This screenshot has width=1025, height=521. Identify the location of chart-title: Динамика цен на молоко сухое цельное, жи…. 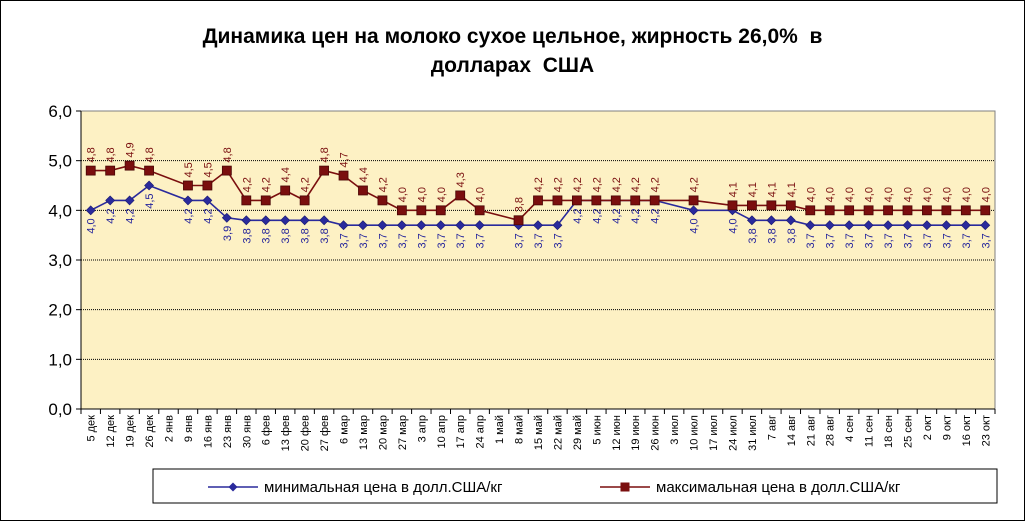
(512, 51).